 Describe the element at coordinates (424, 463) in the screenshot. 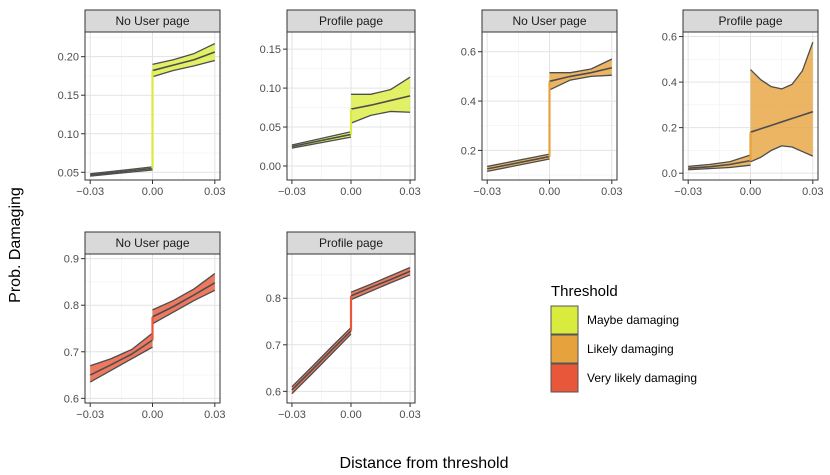

I see `x-axis-title: Distance from threshold` at that location.